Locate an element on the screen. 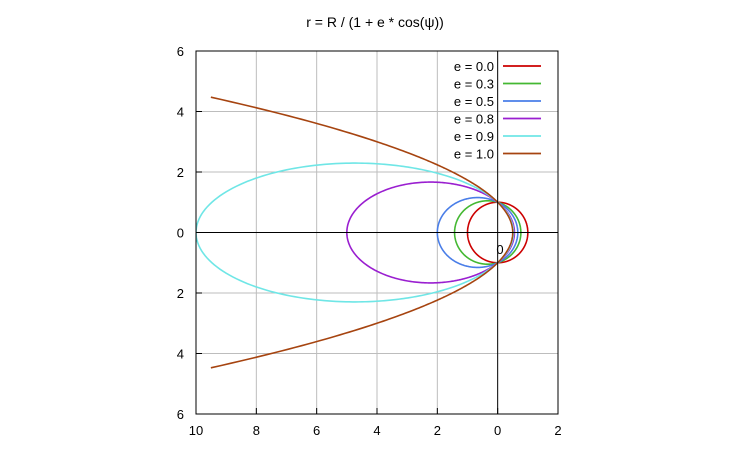 The height and width of the screenshot is (450, 750). x-tick-label: 0 is located at coordinates (497, 430).